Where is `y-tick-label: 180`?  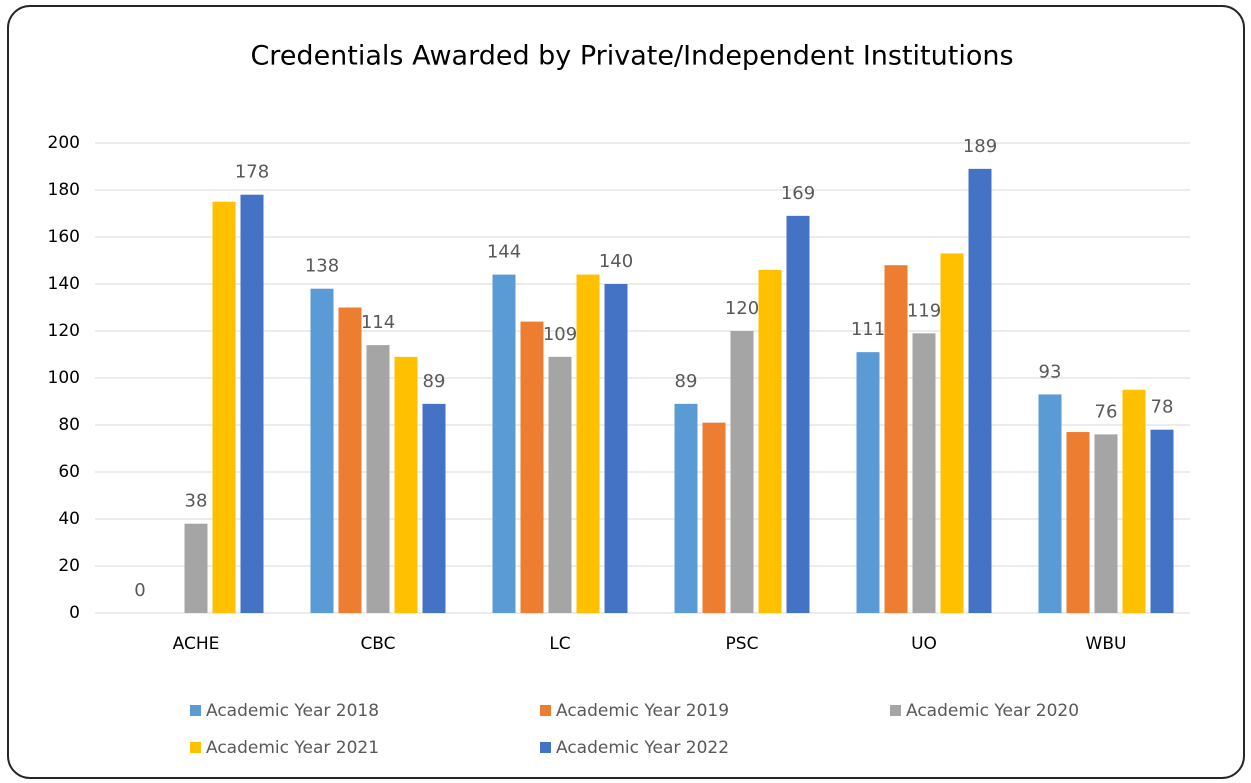
y-tick-label: 180 is located at coordinates (64, 190).